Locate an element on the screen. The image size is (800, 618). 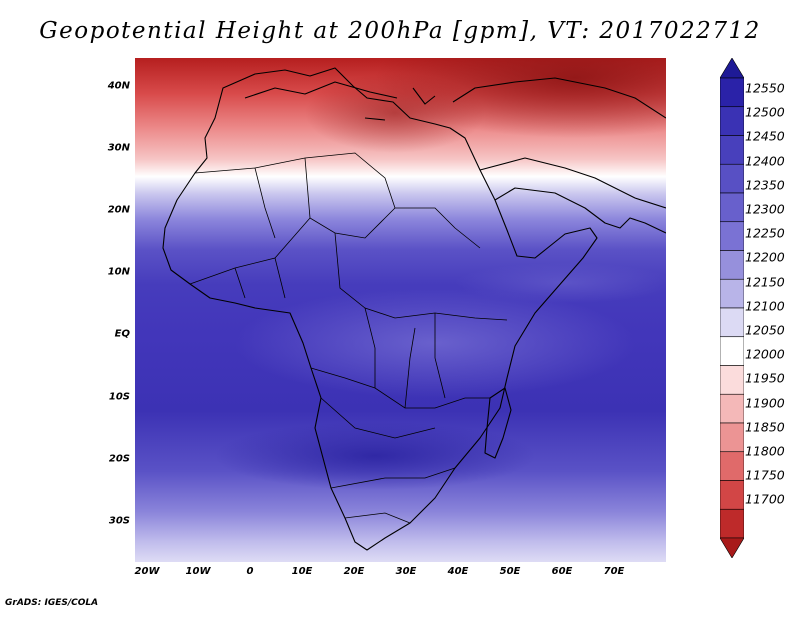
lat-label-eq: EQ is located at coordinates (122, 334).